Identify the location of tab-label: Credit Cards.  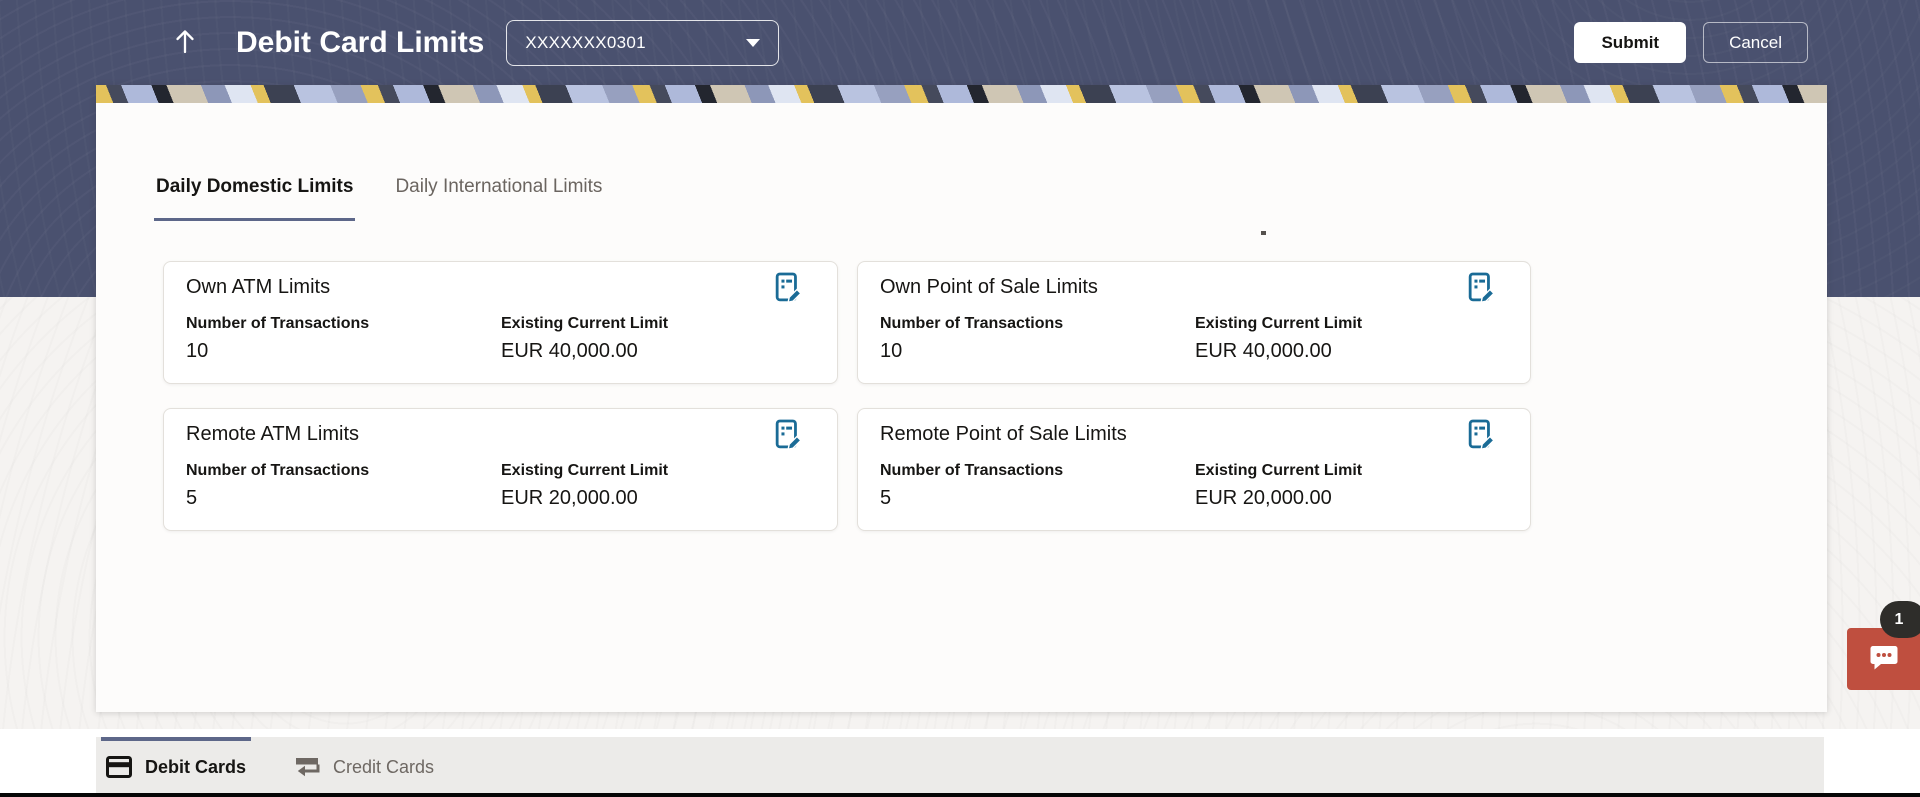
(384, 766).